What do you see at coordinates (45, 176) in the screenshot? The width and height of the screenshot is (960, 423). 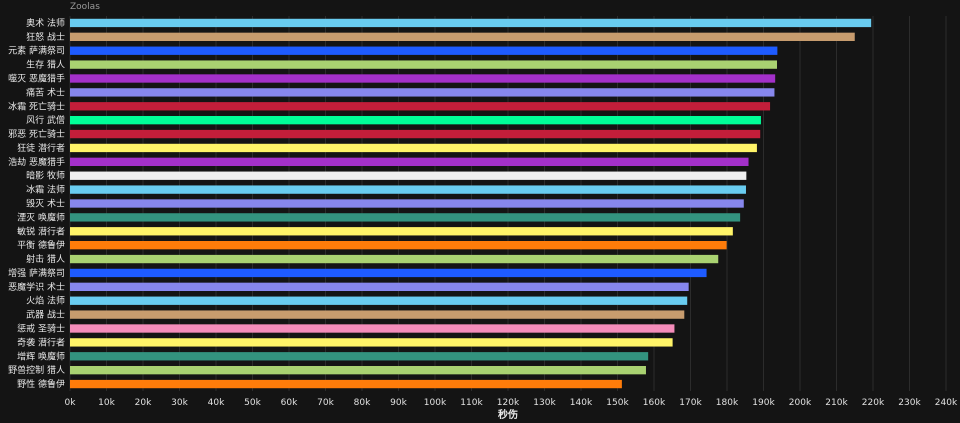 I see `category-label: 暗影 牧师` at bounding box center [45, 176].